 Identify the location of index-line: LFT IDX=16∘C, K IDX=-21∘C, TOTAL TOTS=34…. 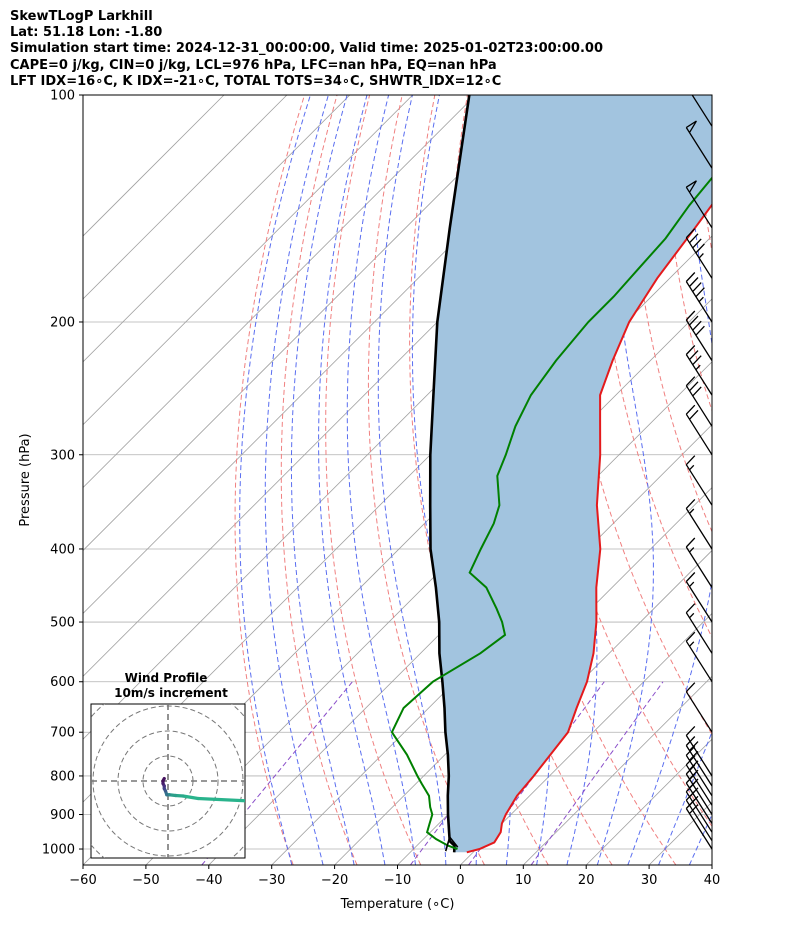
(256, 81).